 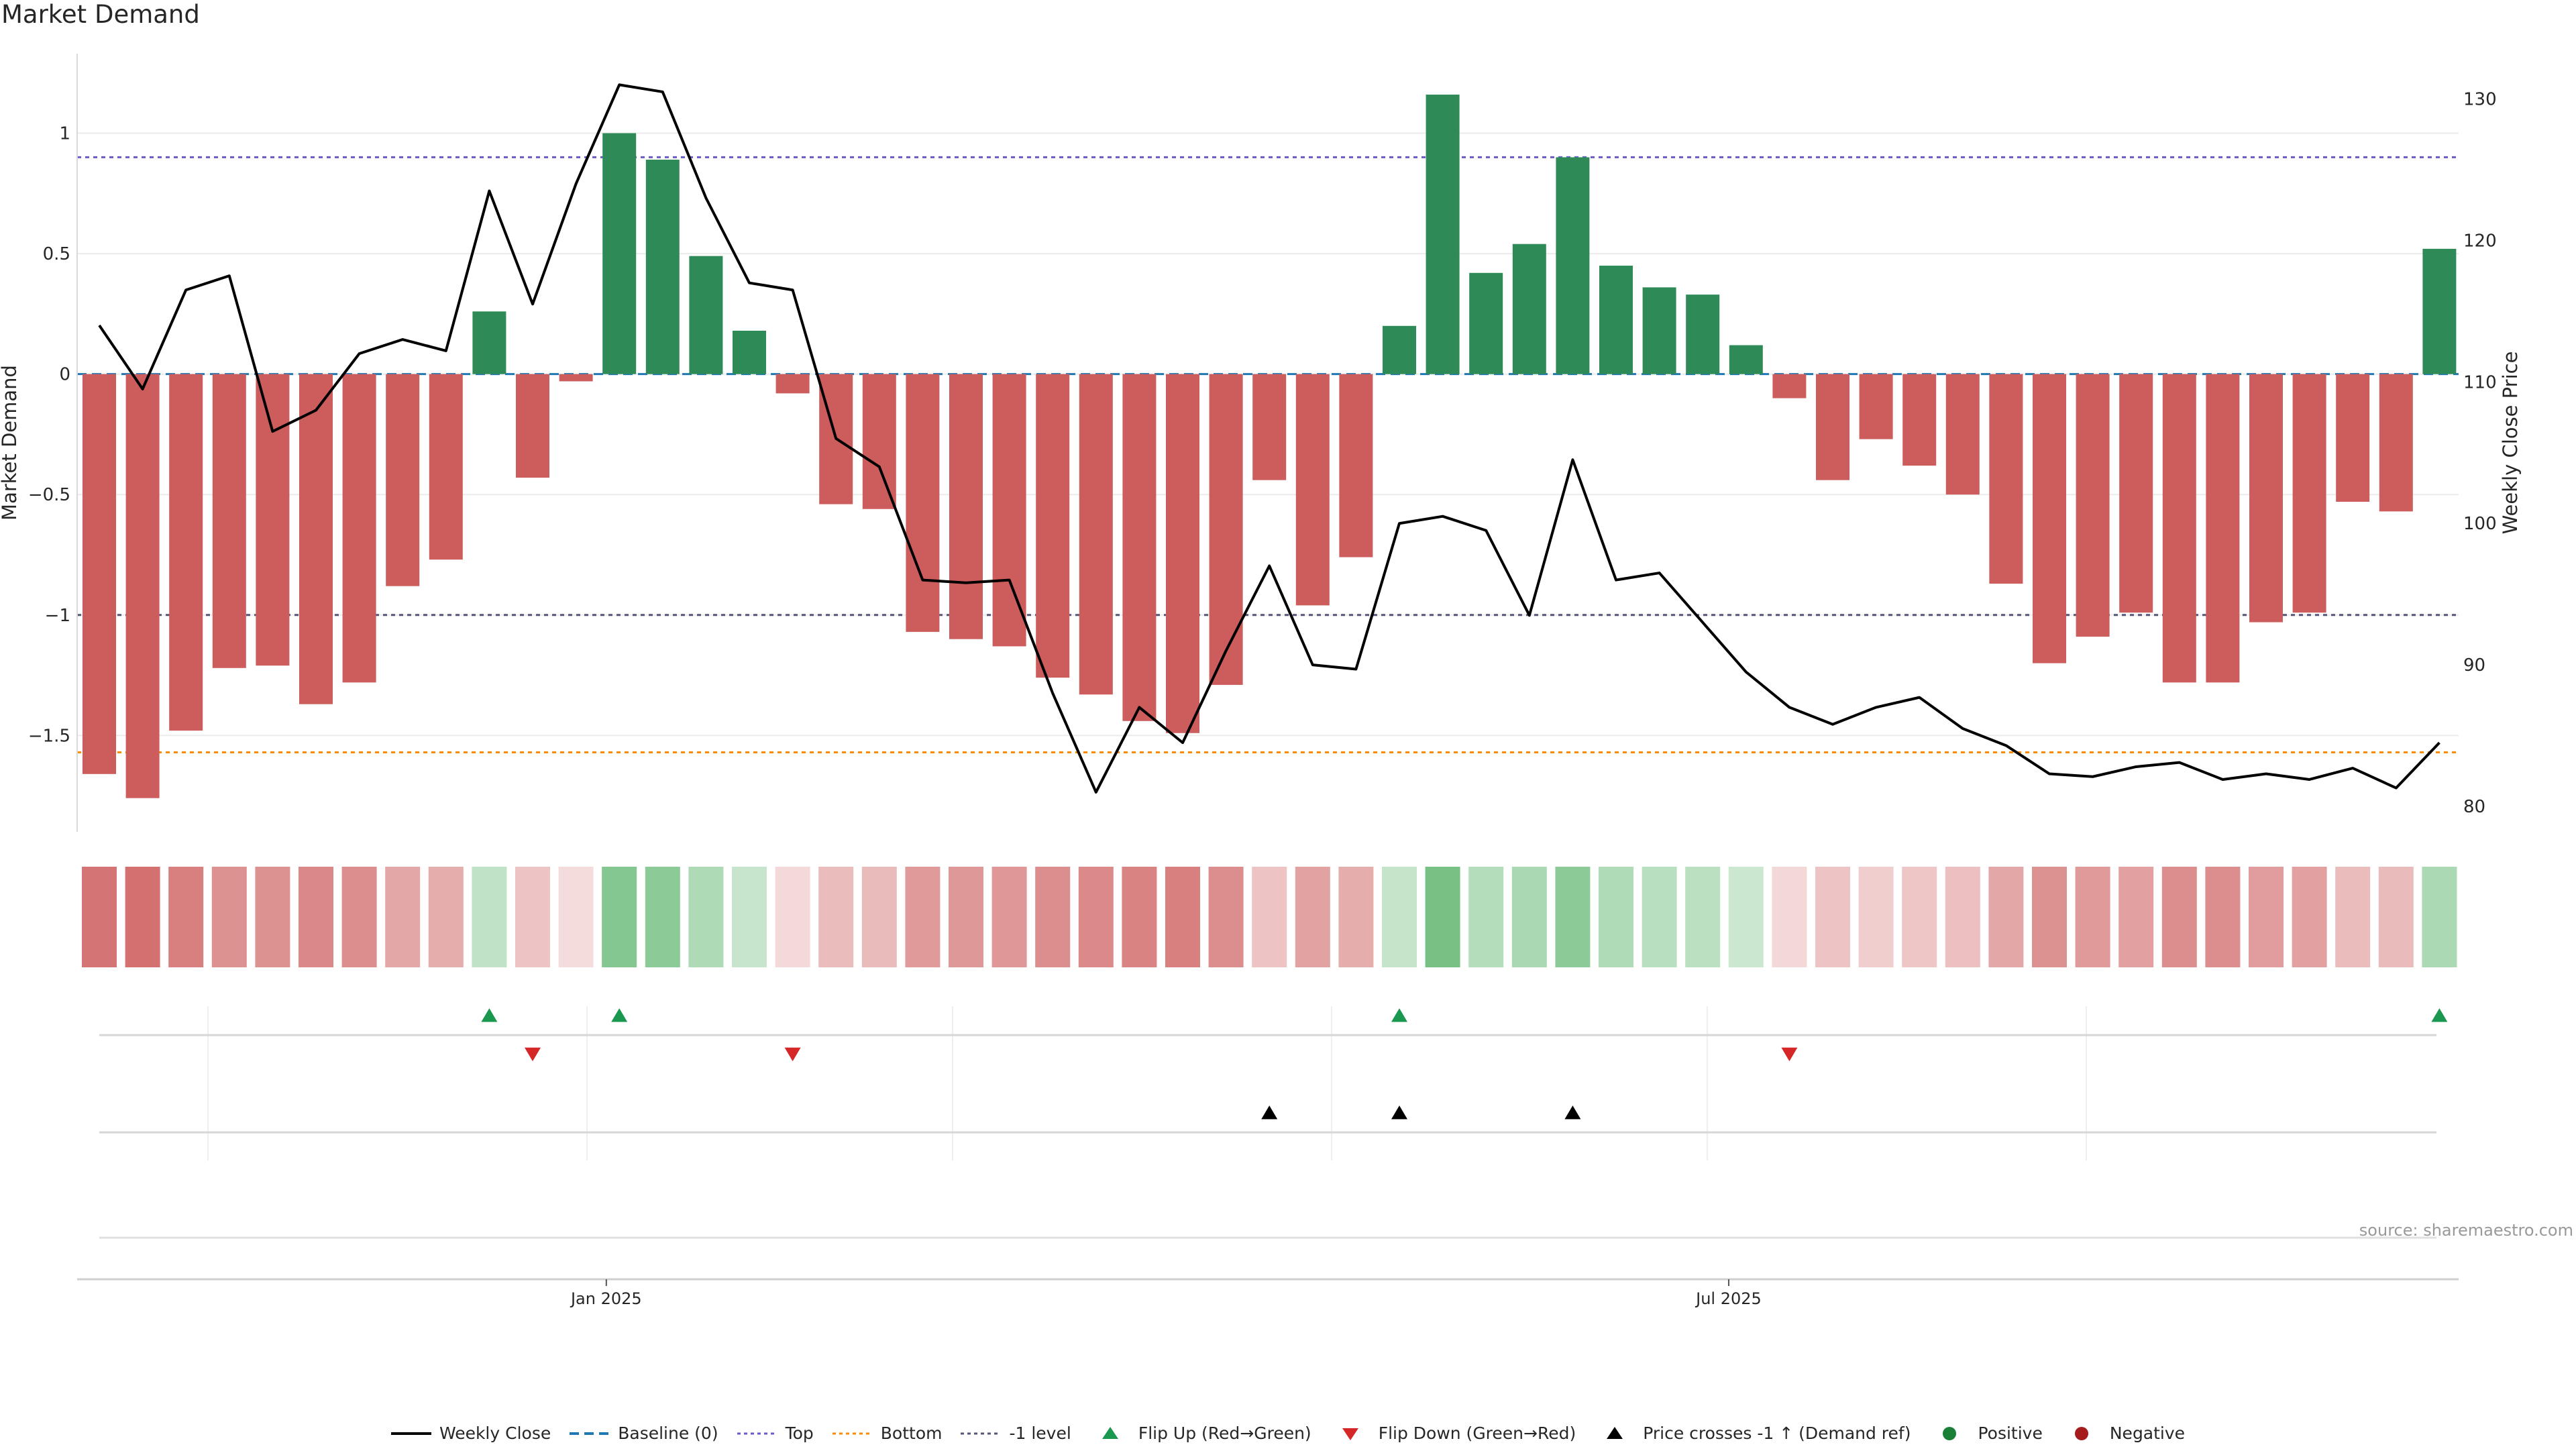 What do you see at coordinates (100, 14) in the screenshot?
I see `chart-title: Market Demand` at bounding box center [100, 14].